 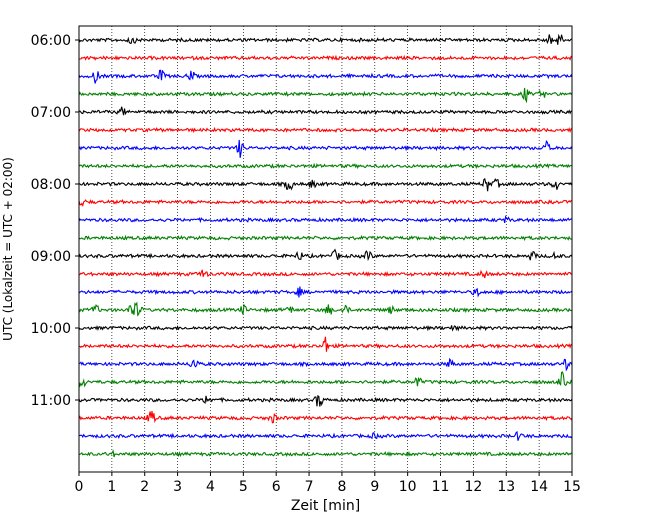 I want to click on x-tick-label-4: 4, so click(x=210, y=487).